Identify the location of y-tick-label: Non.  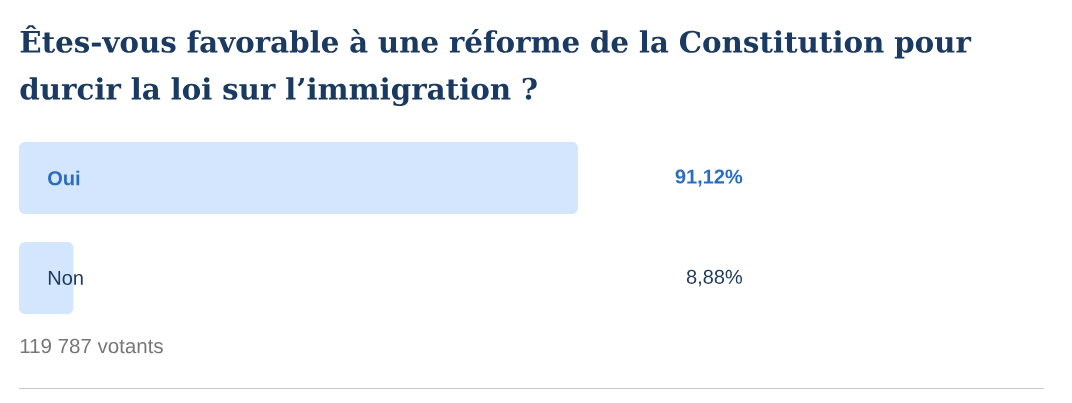
(65, 278).